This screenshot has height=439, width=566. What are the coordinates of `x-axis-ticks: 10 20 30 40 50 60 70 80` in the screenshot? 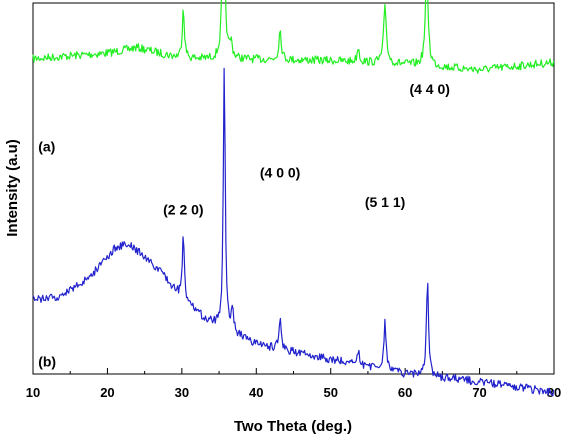 It's located at (293, 384).